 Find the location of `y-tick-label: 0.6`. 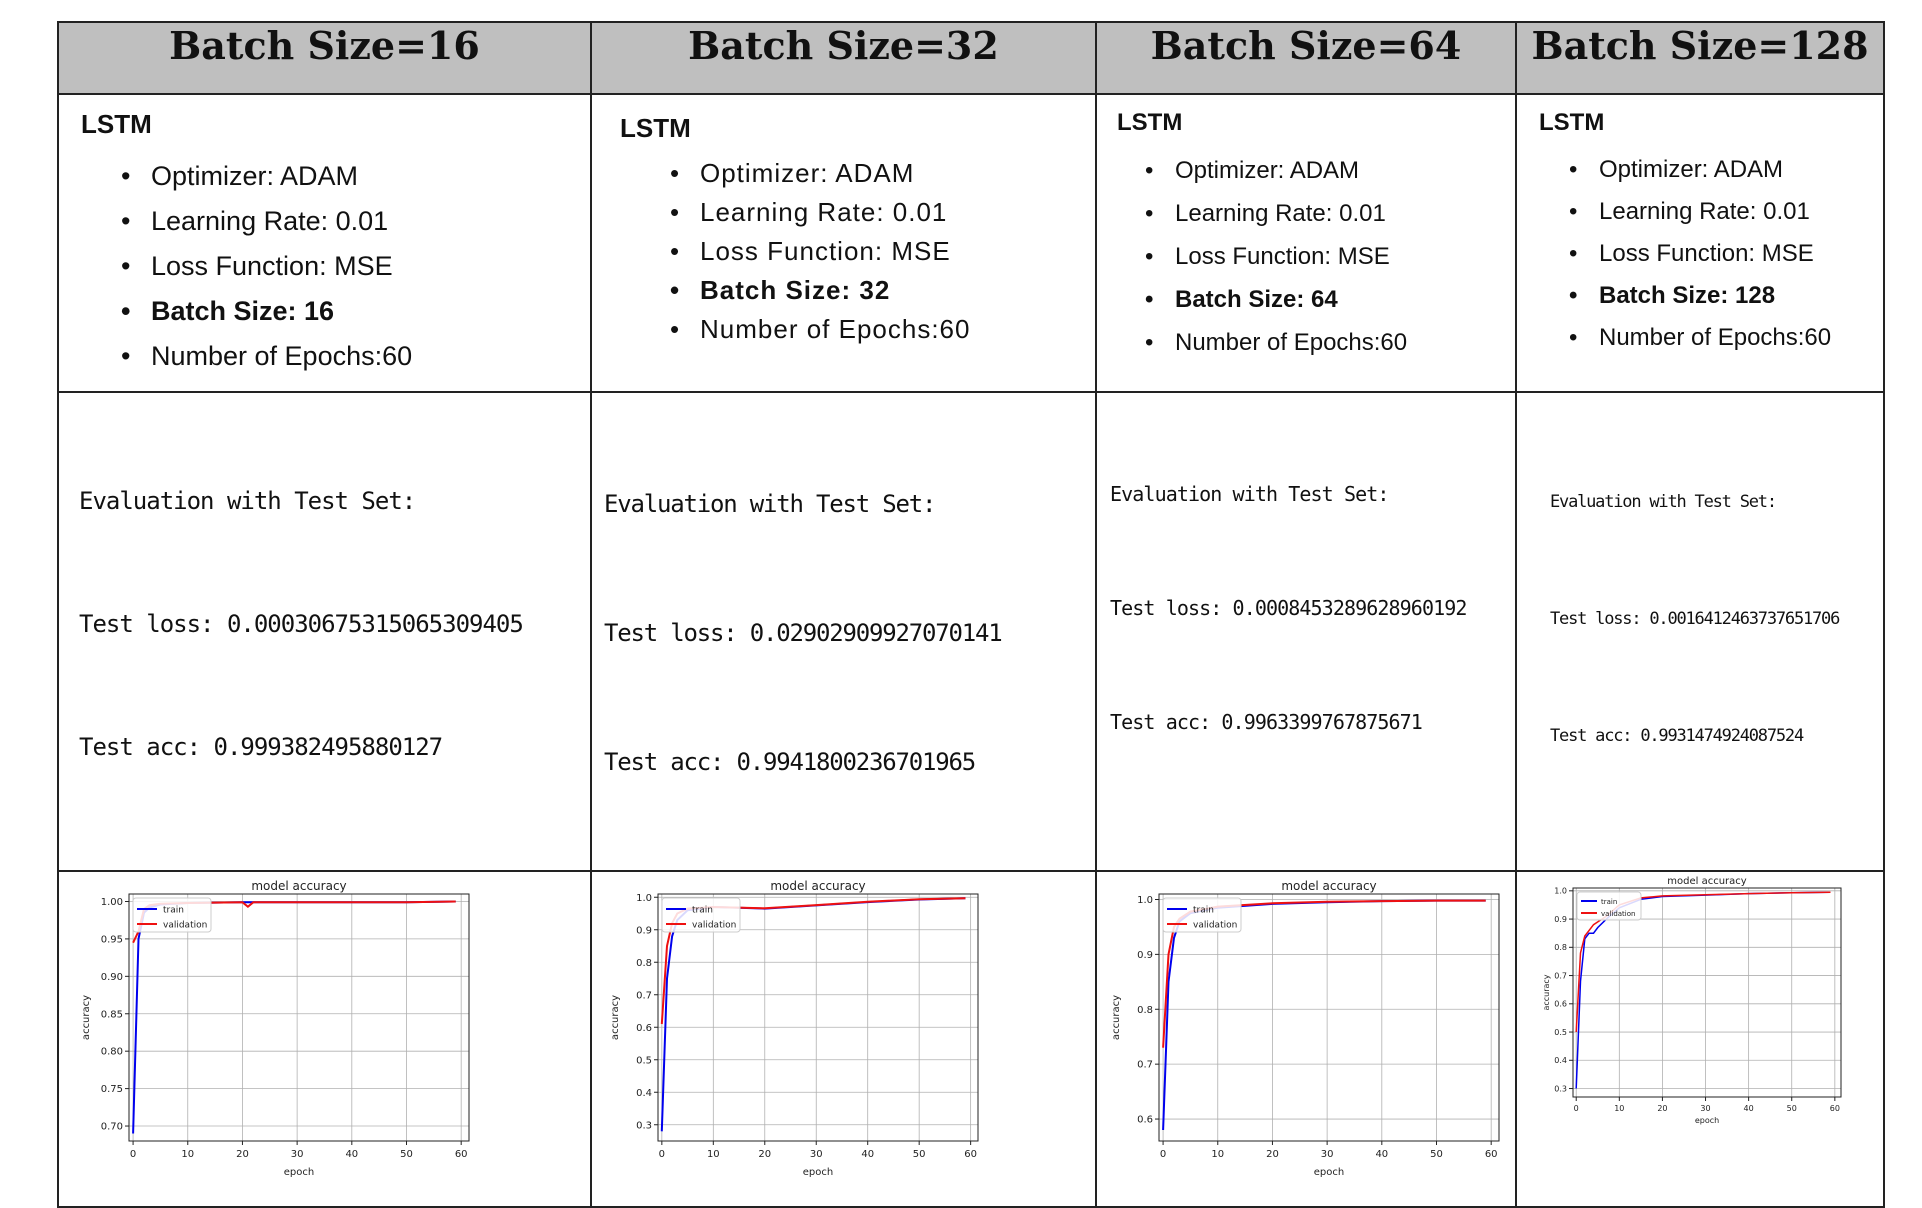

y-tick-label: 0.6 is located at coordinates (1145, 1120).